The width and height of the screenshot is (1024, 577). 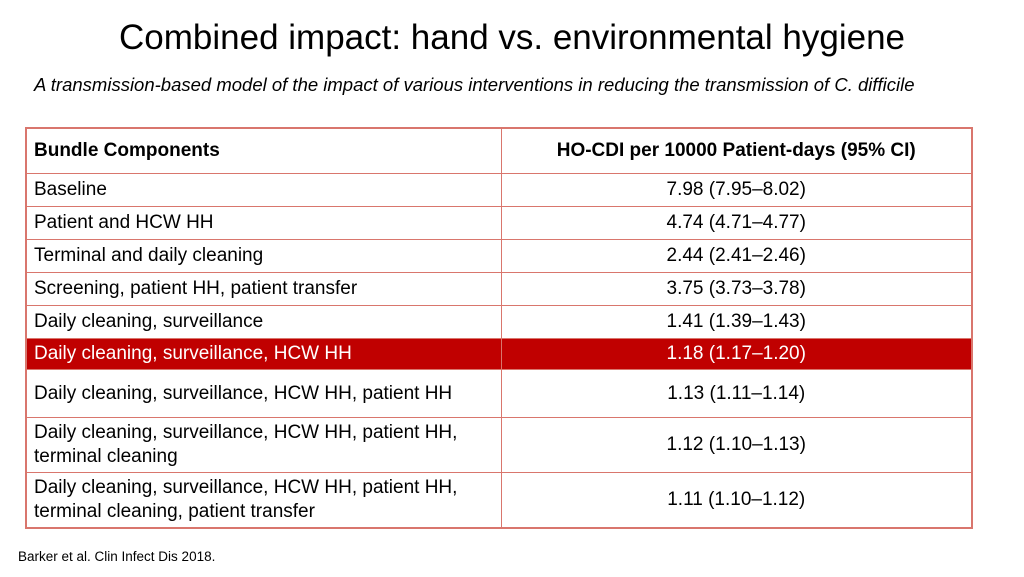 What do you see at coordinates (263, 190) in the screenshot?
I see `bundle-component-cell: Baseline` at bounding box center [263, 190].